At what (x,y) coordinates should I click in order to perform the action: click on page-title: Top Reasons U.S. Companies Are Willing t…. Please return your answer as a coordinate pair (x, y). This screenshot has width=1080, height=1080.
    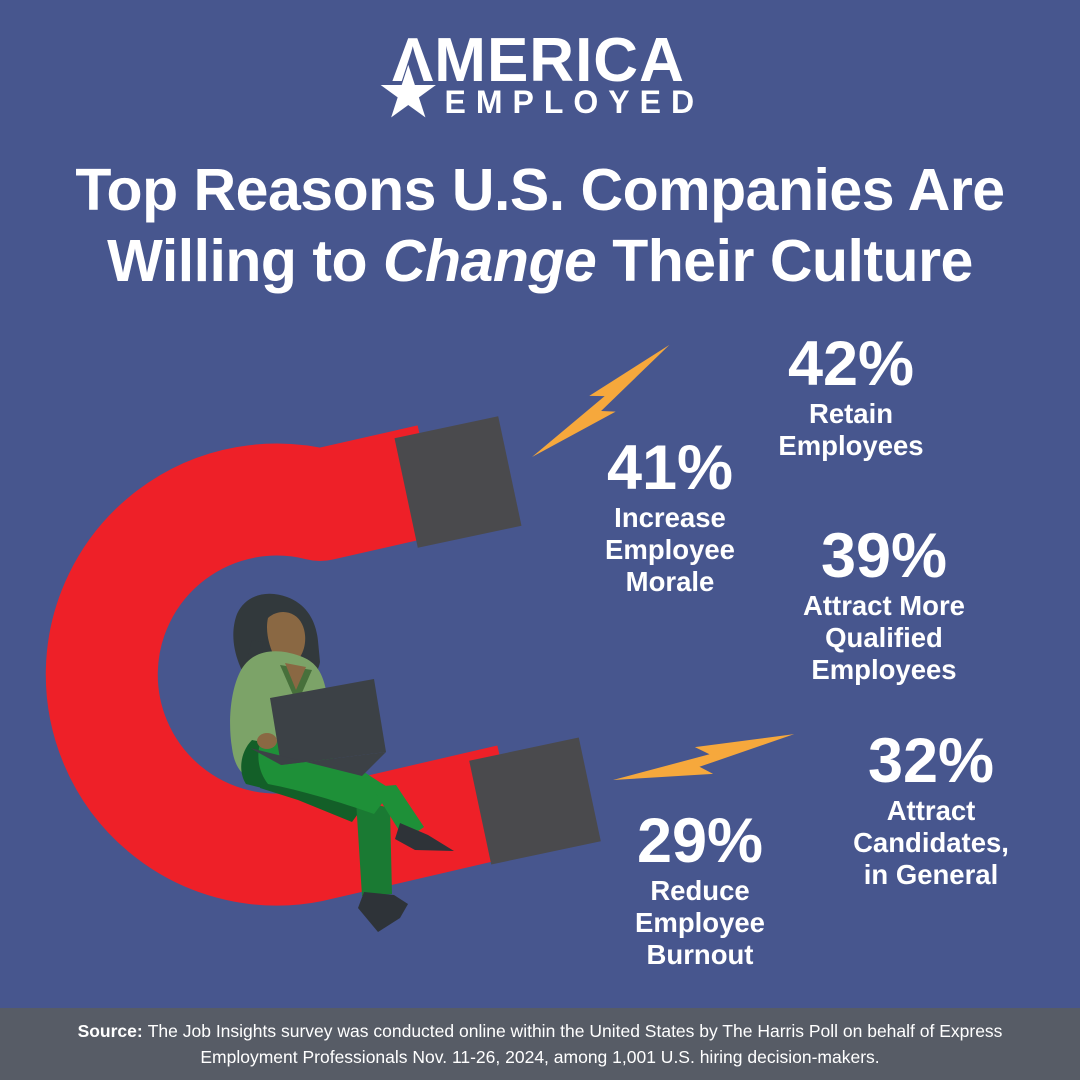
    Looking at the image, I should click on (540, 226).